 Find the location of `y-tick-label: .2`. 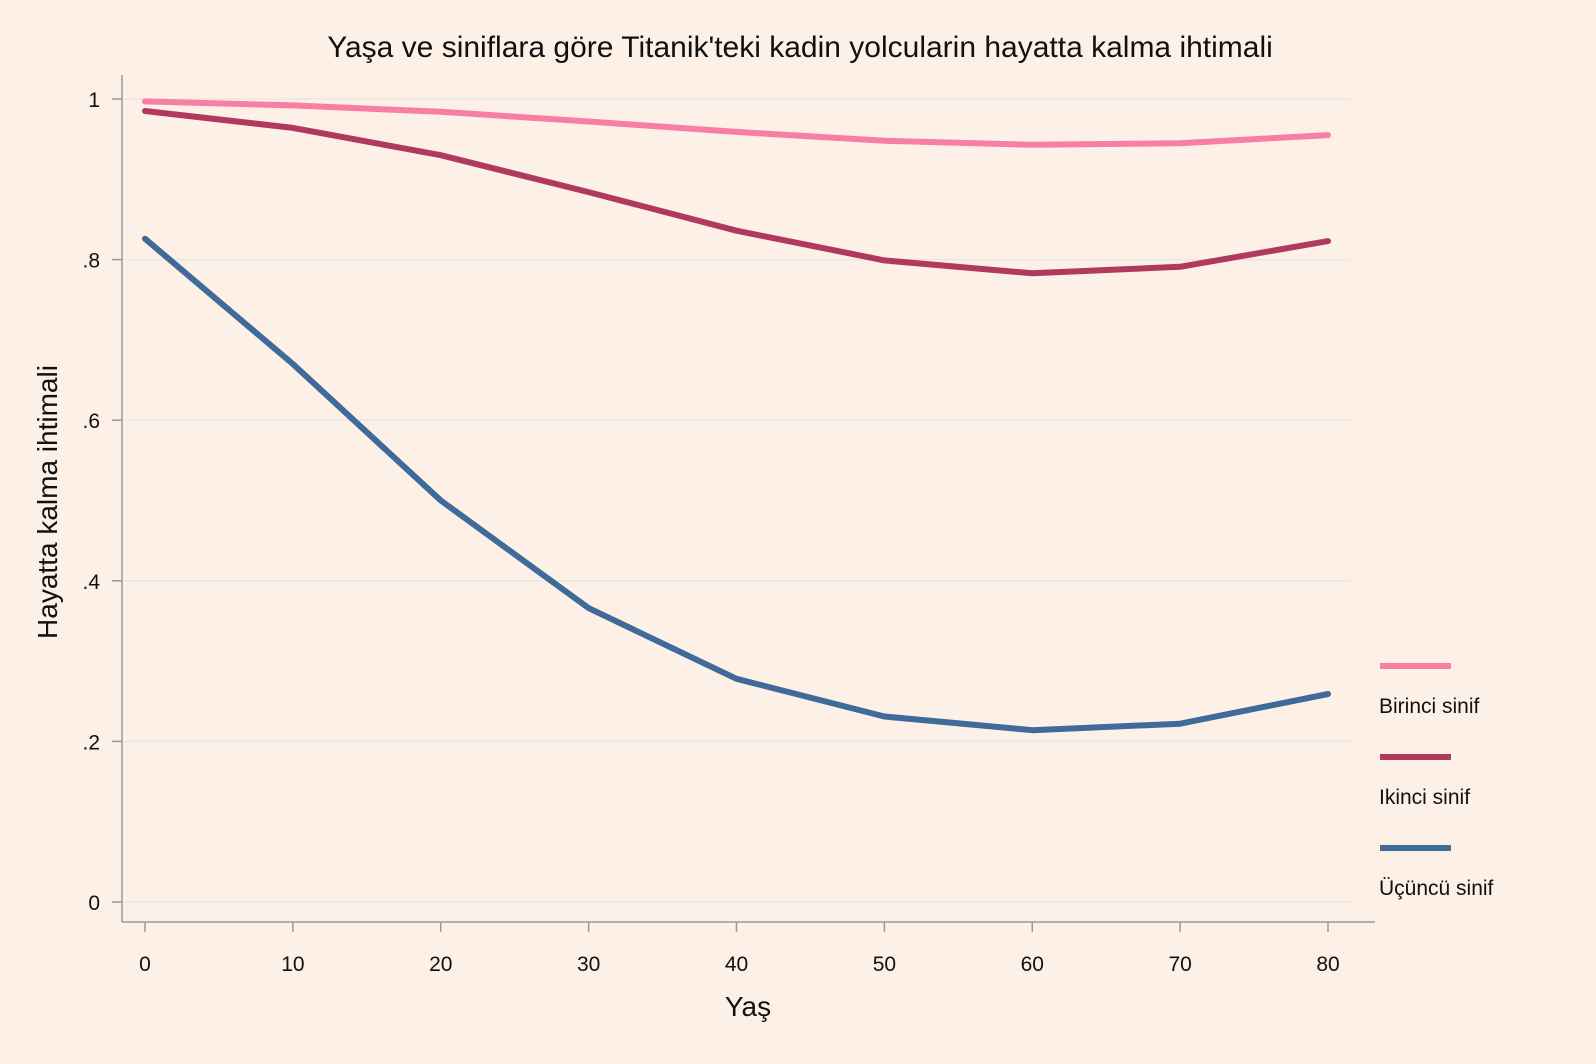

y-tick-label: .2 is located at coordinates (91, 742).